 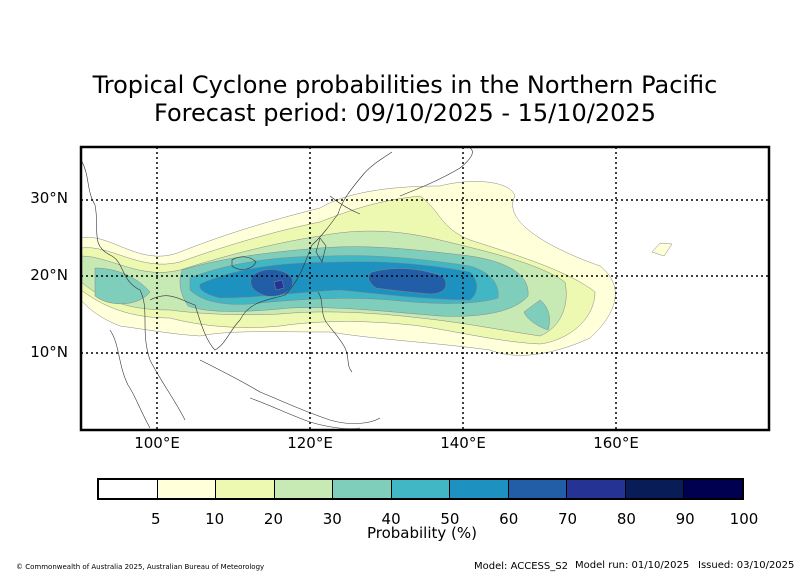 What do you see at coordinates (391, 519) in the screenshot?
I see `colorbar-tick-label: 40` at bounding box center [391, 519].